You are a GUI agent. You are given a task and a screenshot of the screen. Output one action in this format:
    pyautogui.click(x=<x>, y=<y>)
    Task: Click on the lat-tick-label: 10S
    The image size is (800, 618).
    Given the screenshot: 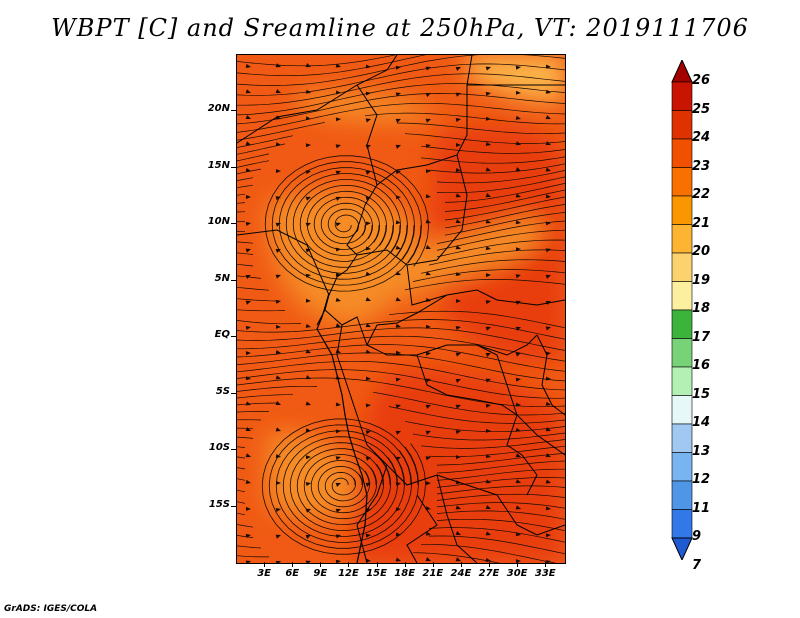 What is the action you would take?
    pyautogui.click(x=219, y=448)
    